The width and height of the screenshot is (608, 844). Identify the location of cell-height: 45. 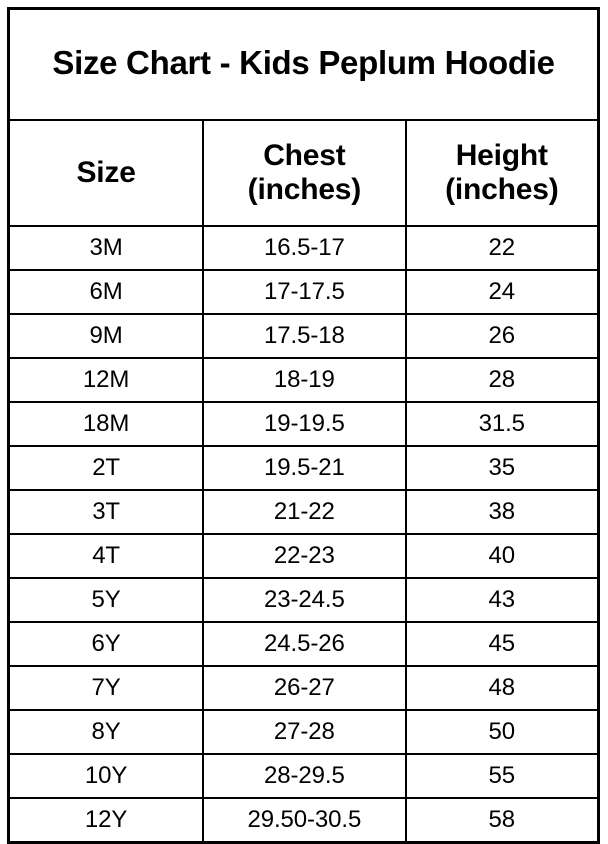
(502, 644).